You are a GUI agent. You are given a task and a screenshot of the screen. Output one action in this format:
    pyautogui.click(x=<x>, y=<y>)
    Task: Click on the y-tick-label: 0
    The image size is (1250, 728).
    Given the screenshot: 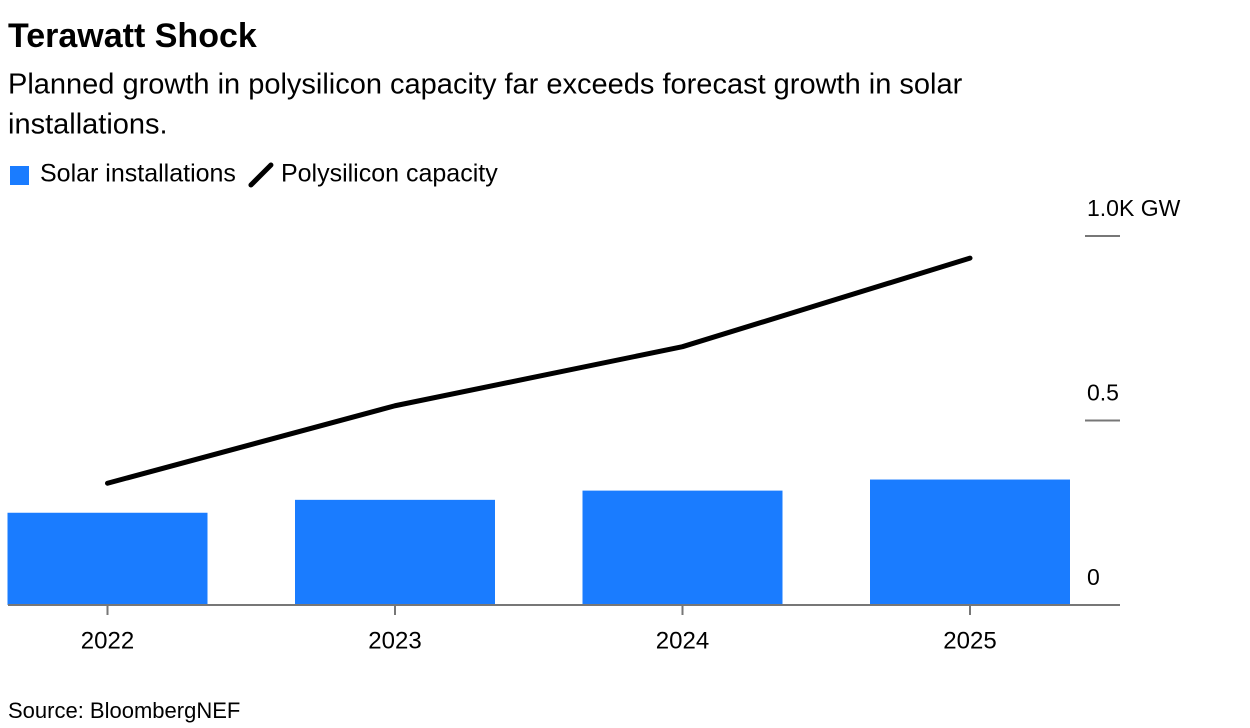 What is the action you would take?
    pyautogui.click(x=1093, y=577)
    